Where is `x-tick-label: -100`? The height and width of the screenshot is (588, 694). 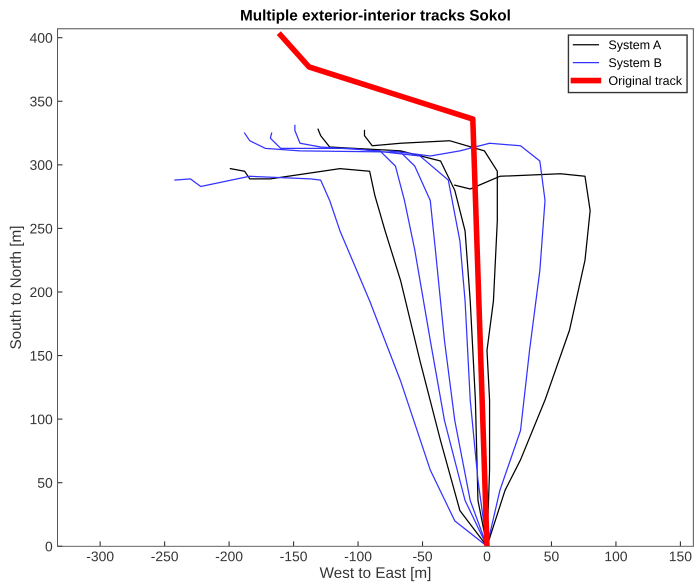 x-tick-label: -100 is located at coordinates (358, 556).